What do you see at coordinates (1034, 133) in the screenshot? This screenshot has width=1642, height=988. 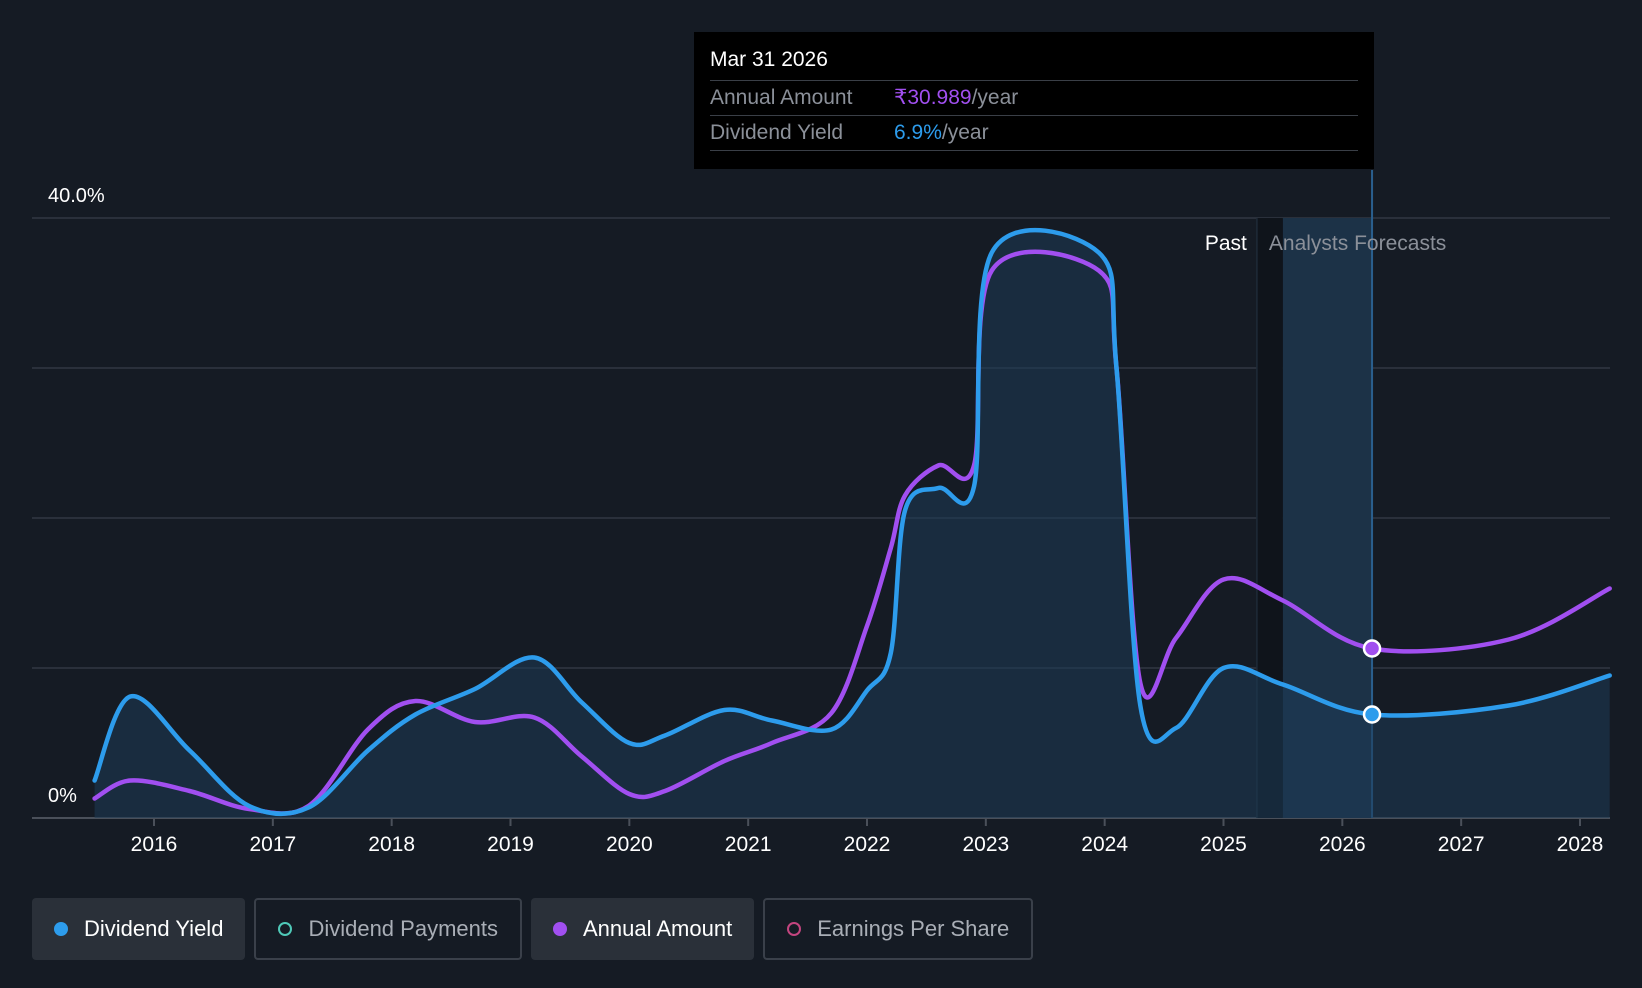 I see `tooltip-row-dividend-yield: Dividend Yield 6.9% /year` at bounding box center [1034, 133].